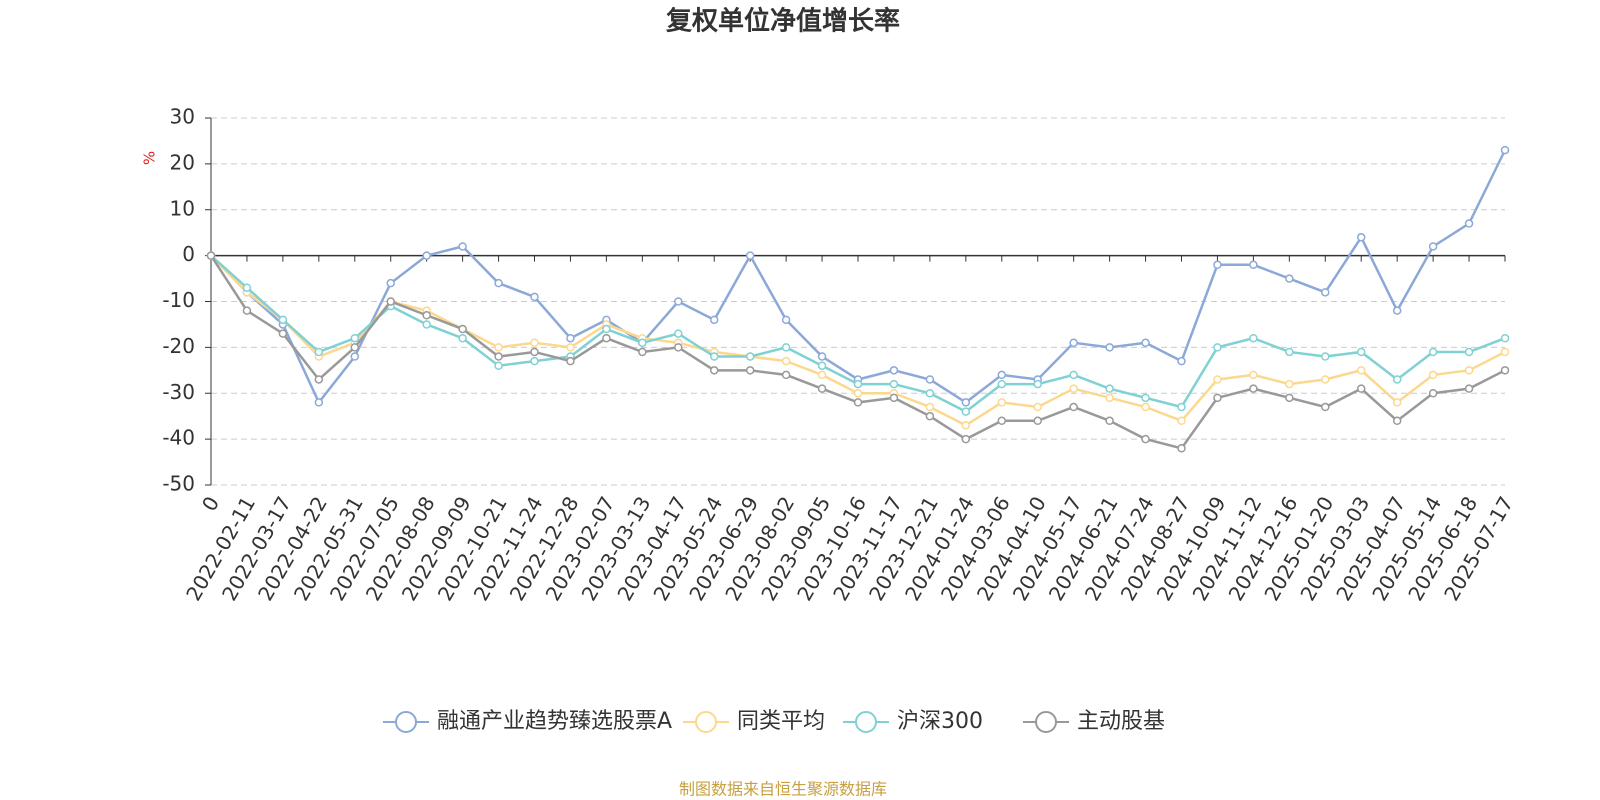 The image size is (1600, 800). What do you see at coordinates (182, 208) in the screenshot?
I see `y-tick-label: 10` at bounding box center [182, 208].